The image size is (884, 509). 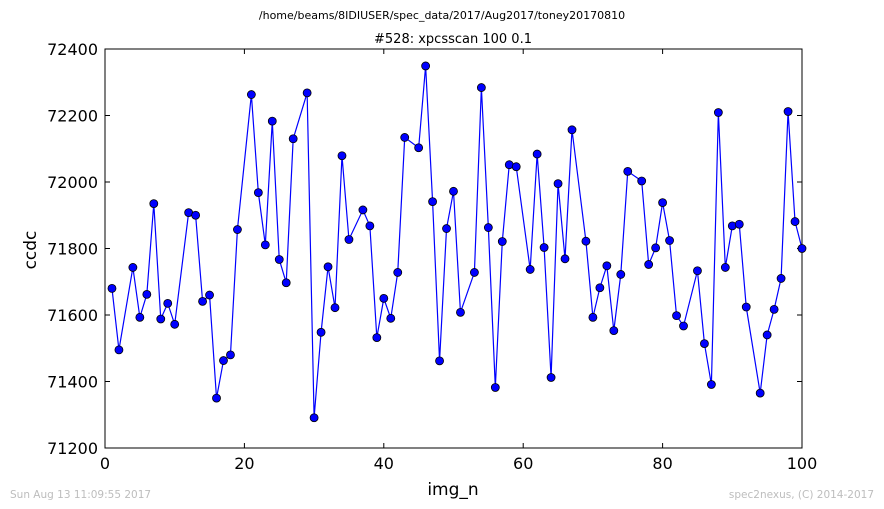 What do you see at coordinates (31, 250) in the screenshot?
I see `y-axis-label: ccdc` at bounding box center [31, 250].